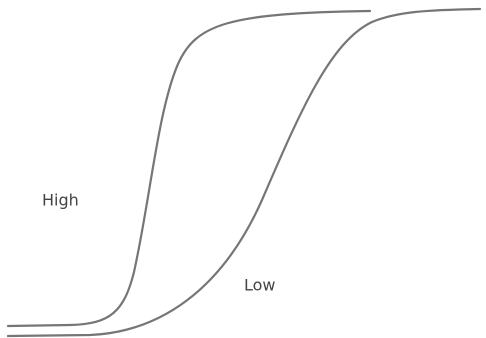  Describe the element at coordinates (60, 200) in the screenshot. I see `high-label: High` at that location.